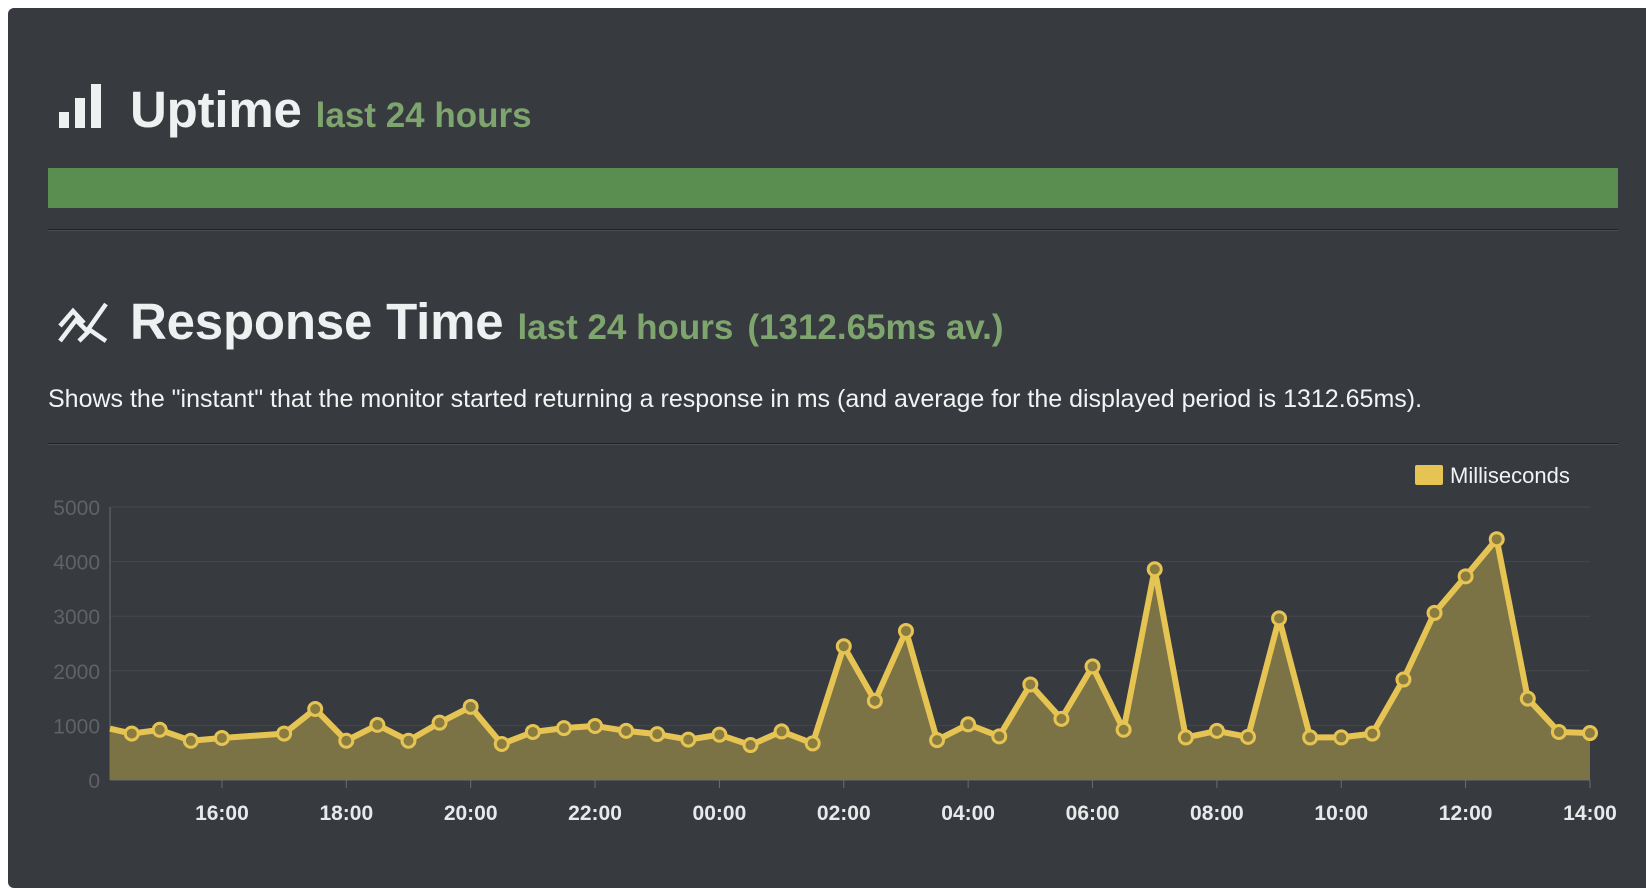 This screenshot has width=1646, height=888. I want to click on x-tick-label: 02:00, so click(844, 813).